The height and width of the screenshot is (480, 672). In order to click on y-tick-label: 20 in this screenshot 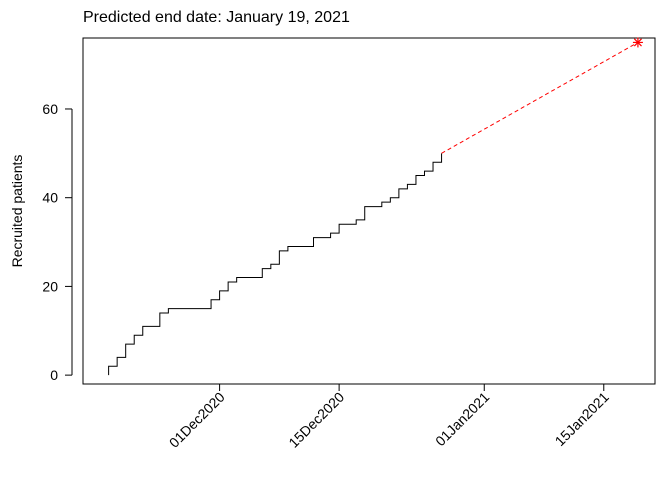, I will do `click(50, 286)`.